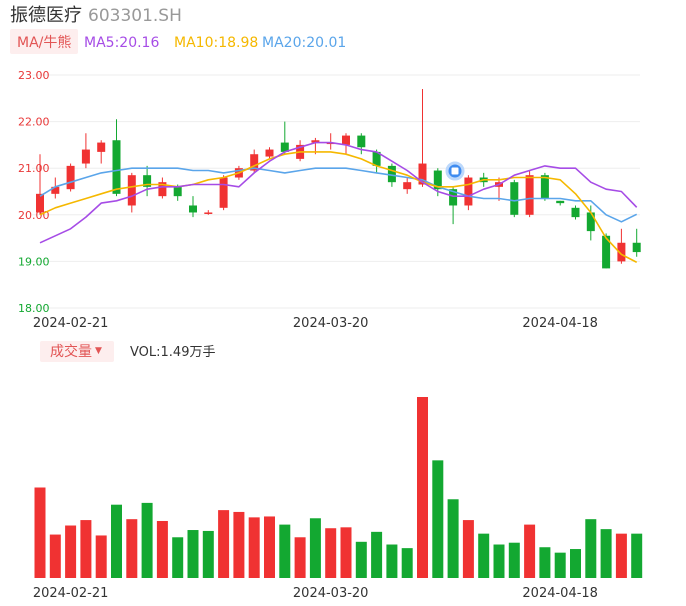 This screenshot has height=606, width=686. What do you see at coordinates (455, 171) in the screenshot?
I see `event-marker-icon` at bounding box center [455, 171].